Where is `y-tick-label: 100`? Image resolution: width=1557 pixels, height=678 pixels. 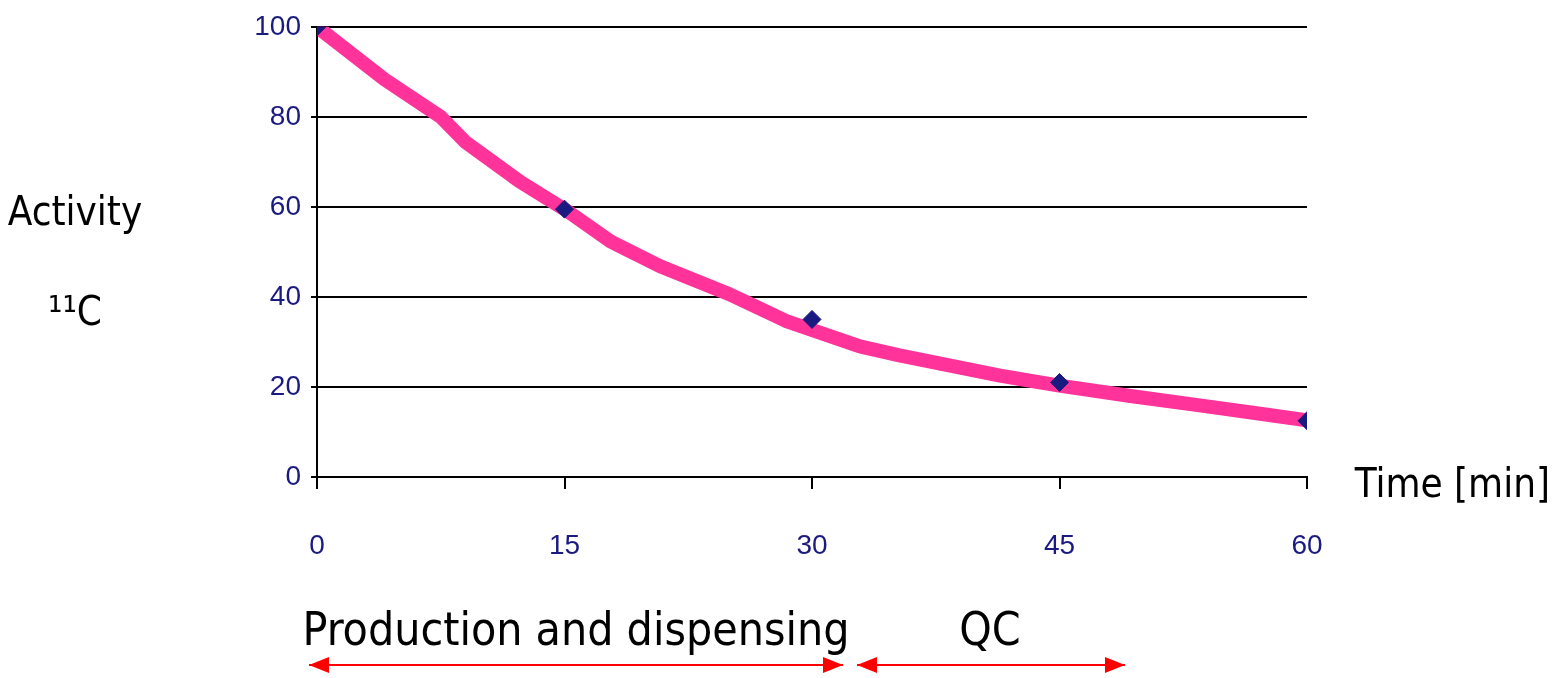
y-tick-label: 100 is located at coordinates (277, 25).